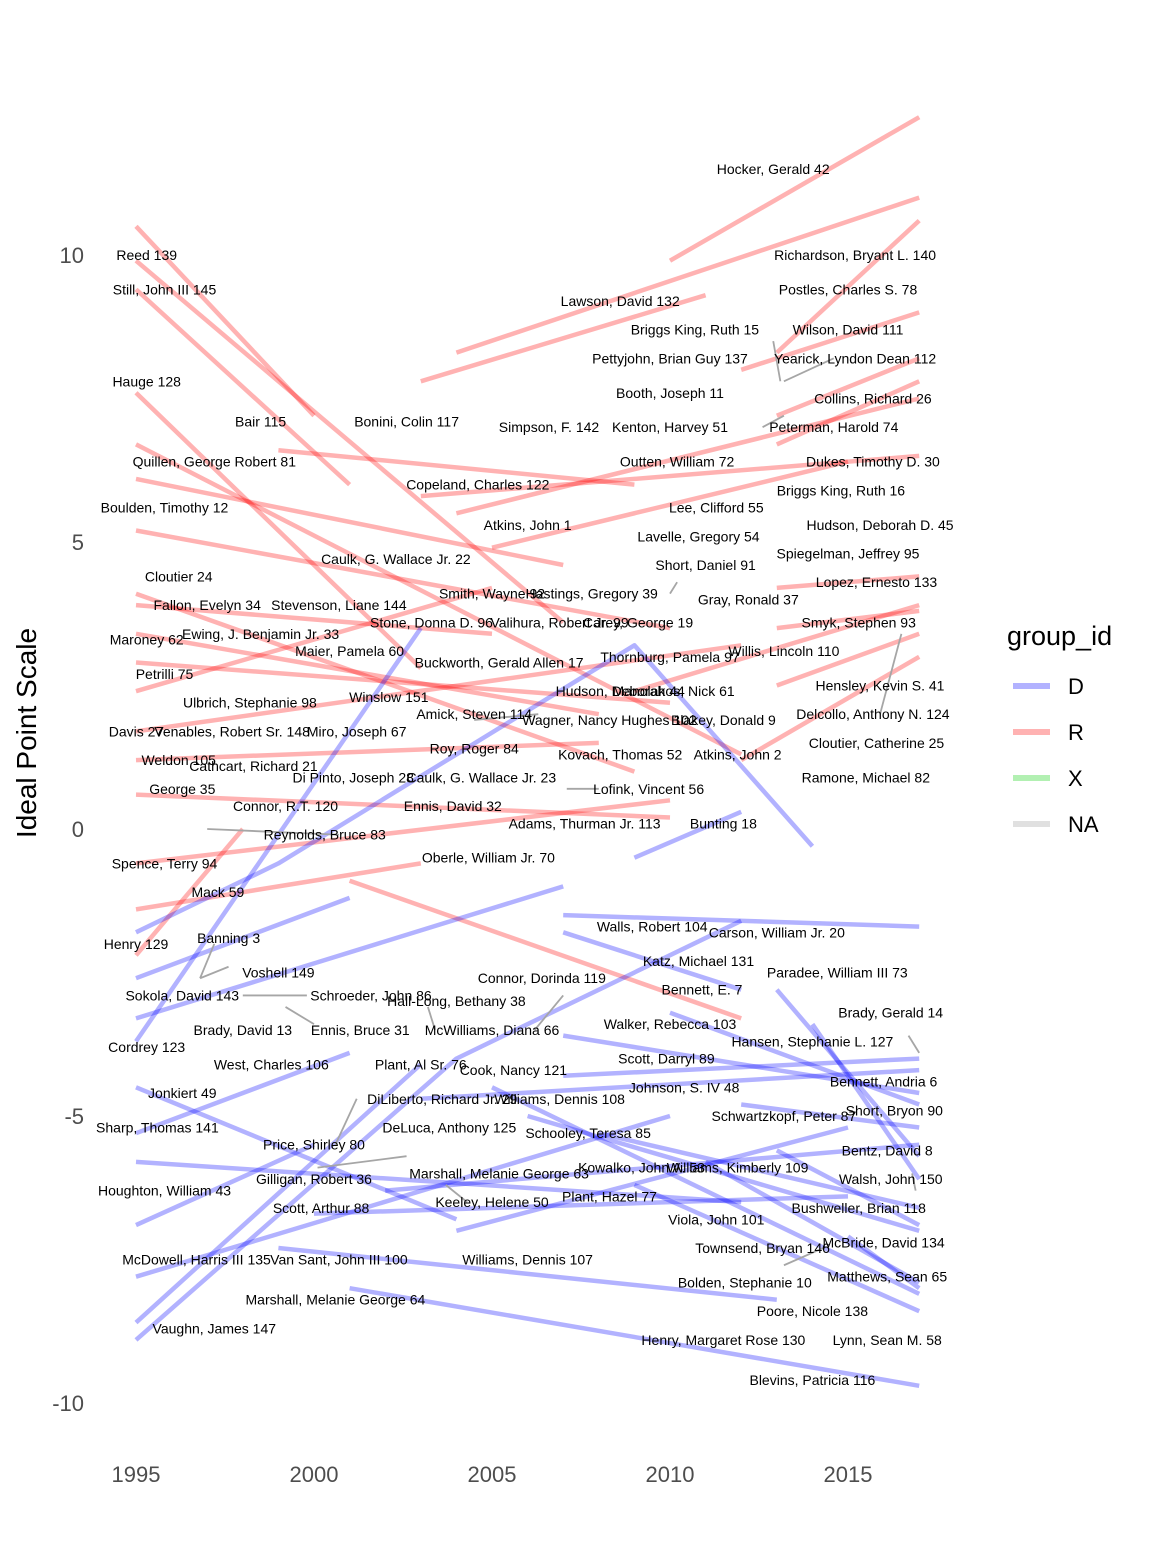  I want to click on member-label: Caulk, G. Wallace Jr. 22, so click(396, 559).